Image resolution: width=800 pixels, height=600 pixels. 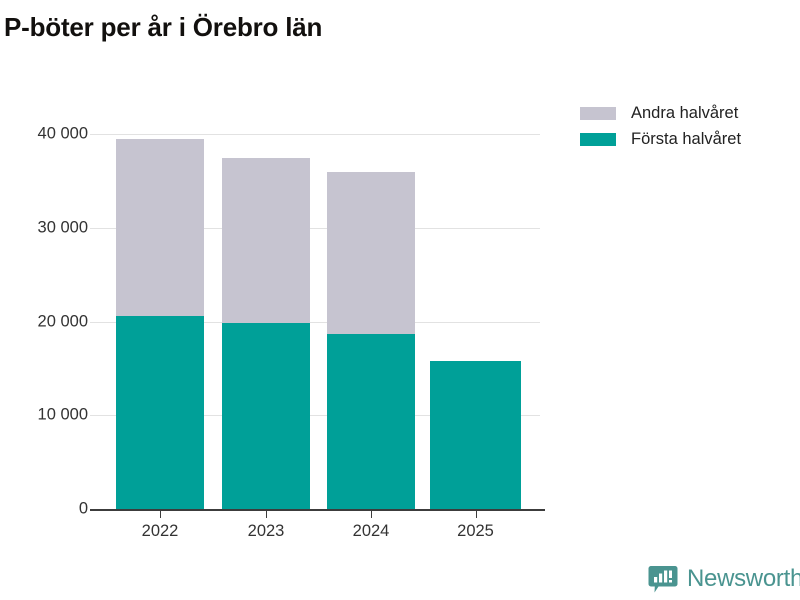 What do you see at coordinates (320, 531) in the screenshot?
I see `x-axis: 2022 2023 2024 2025` at bounding box center [320, 531].